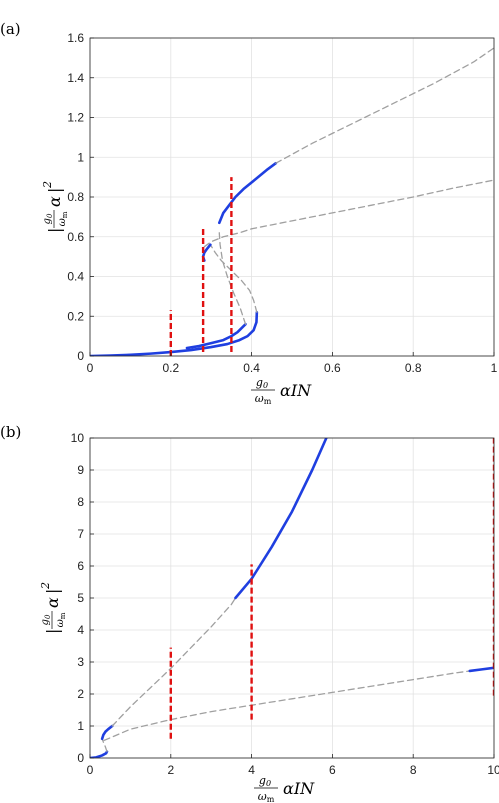 The width and height of the screenshot is (499, 803). I want to click on y-tick-label: 0.4, so click(75, 277).